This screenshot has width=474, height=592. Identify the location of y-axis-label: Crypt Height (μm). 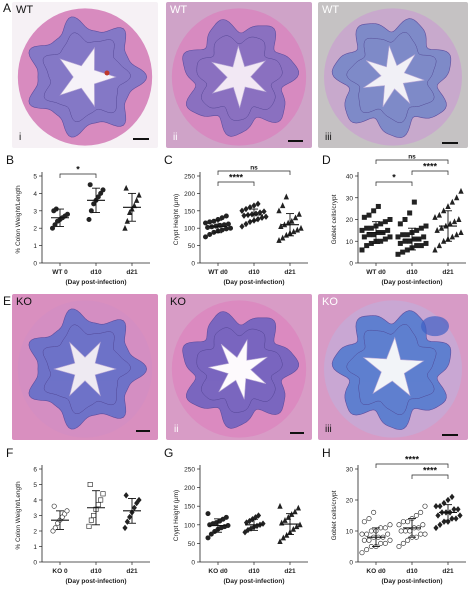
(176, 515).